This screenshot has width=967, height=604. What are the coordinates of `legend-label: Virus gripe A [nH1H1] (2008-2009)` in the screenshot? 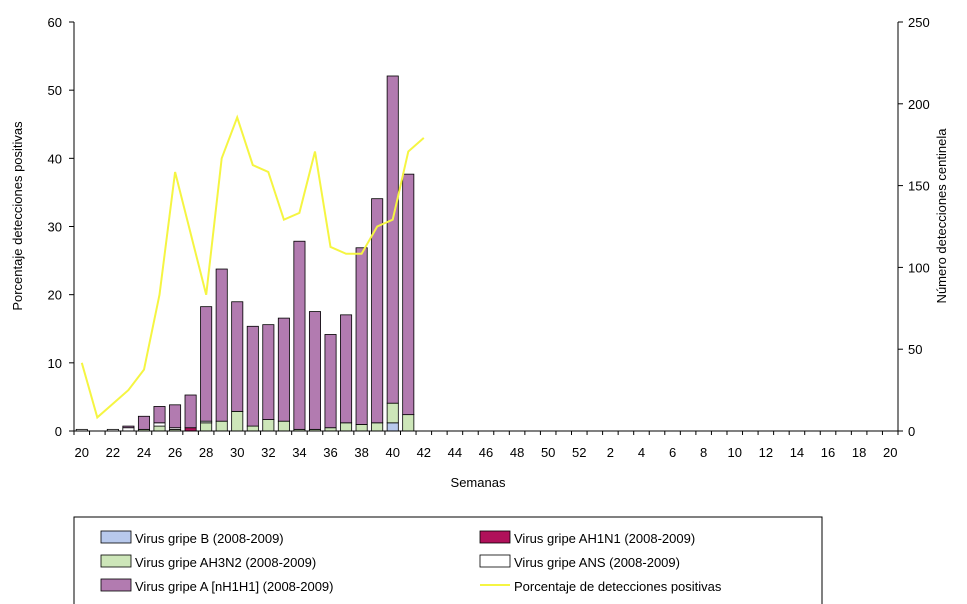 It's located at (234, 586).